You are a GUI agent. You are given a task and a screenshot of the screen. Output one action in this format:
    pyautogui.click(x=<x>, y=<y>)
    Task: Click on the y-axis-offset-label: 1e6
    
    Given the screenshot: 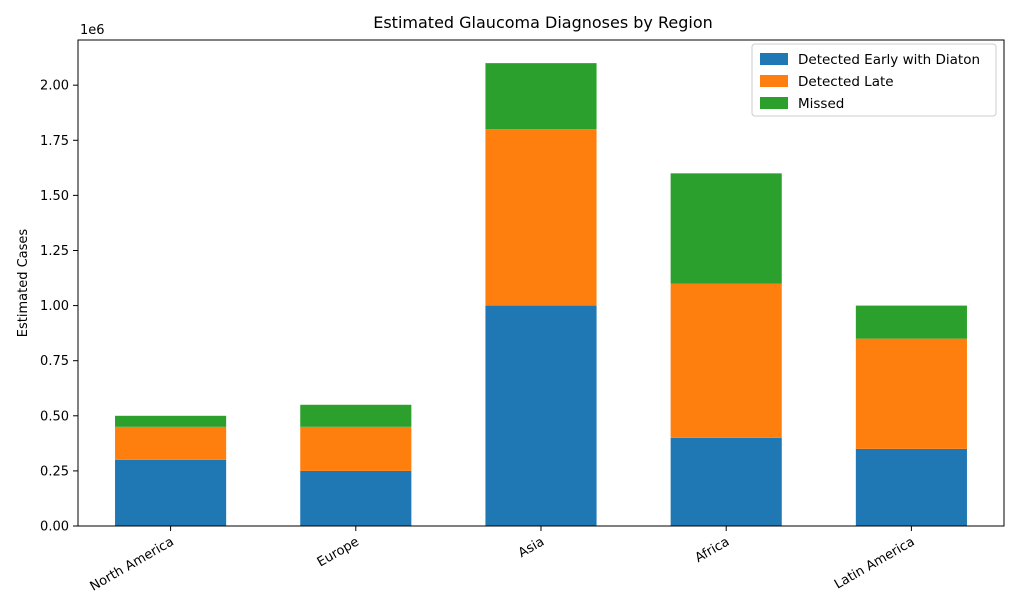 What is the action you would take?
    pyautogui.click(x=92, y=30)
    